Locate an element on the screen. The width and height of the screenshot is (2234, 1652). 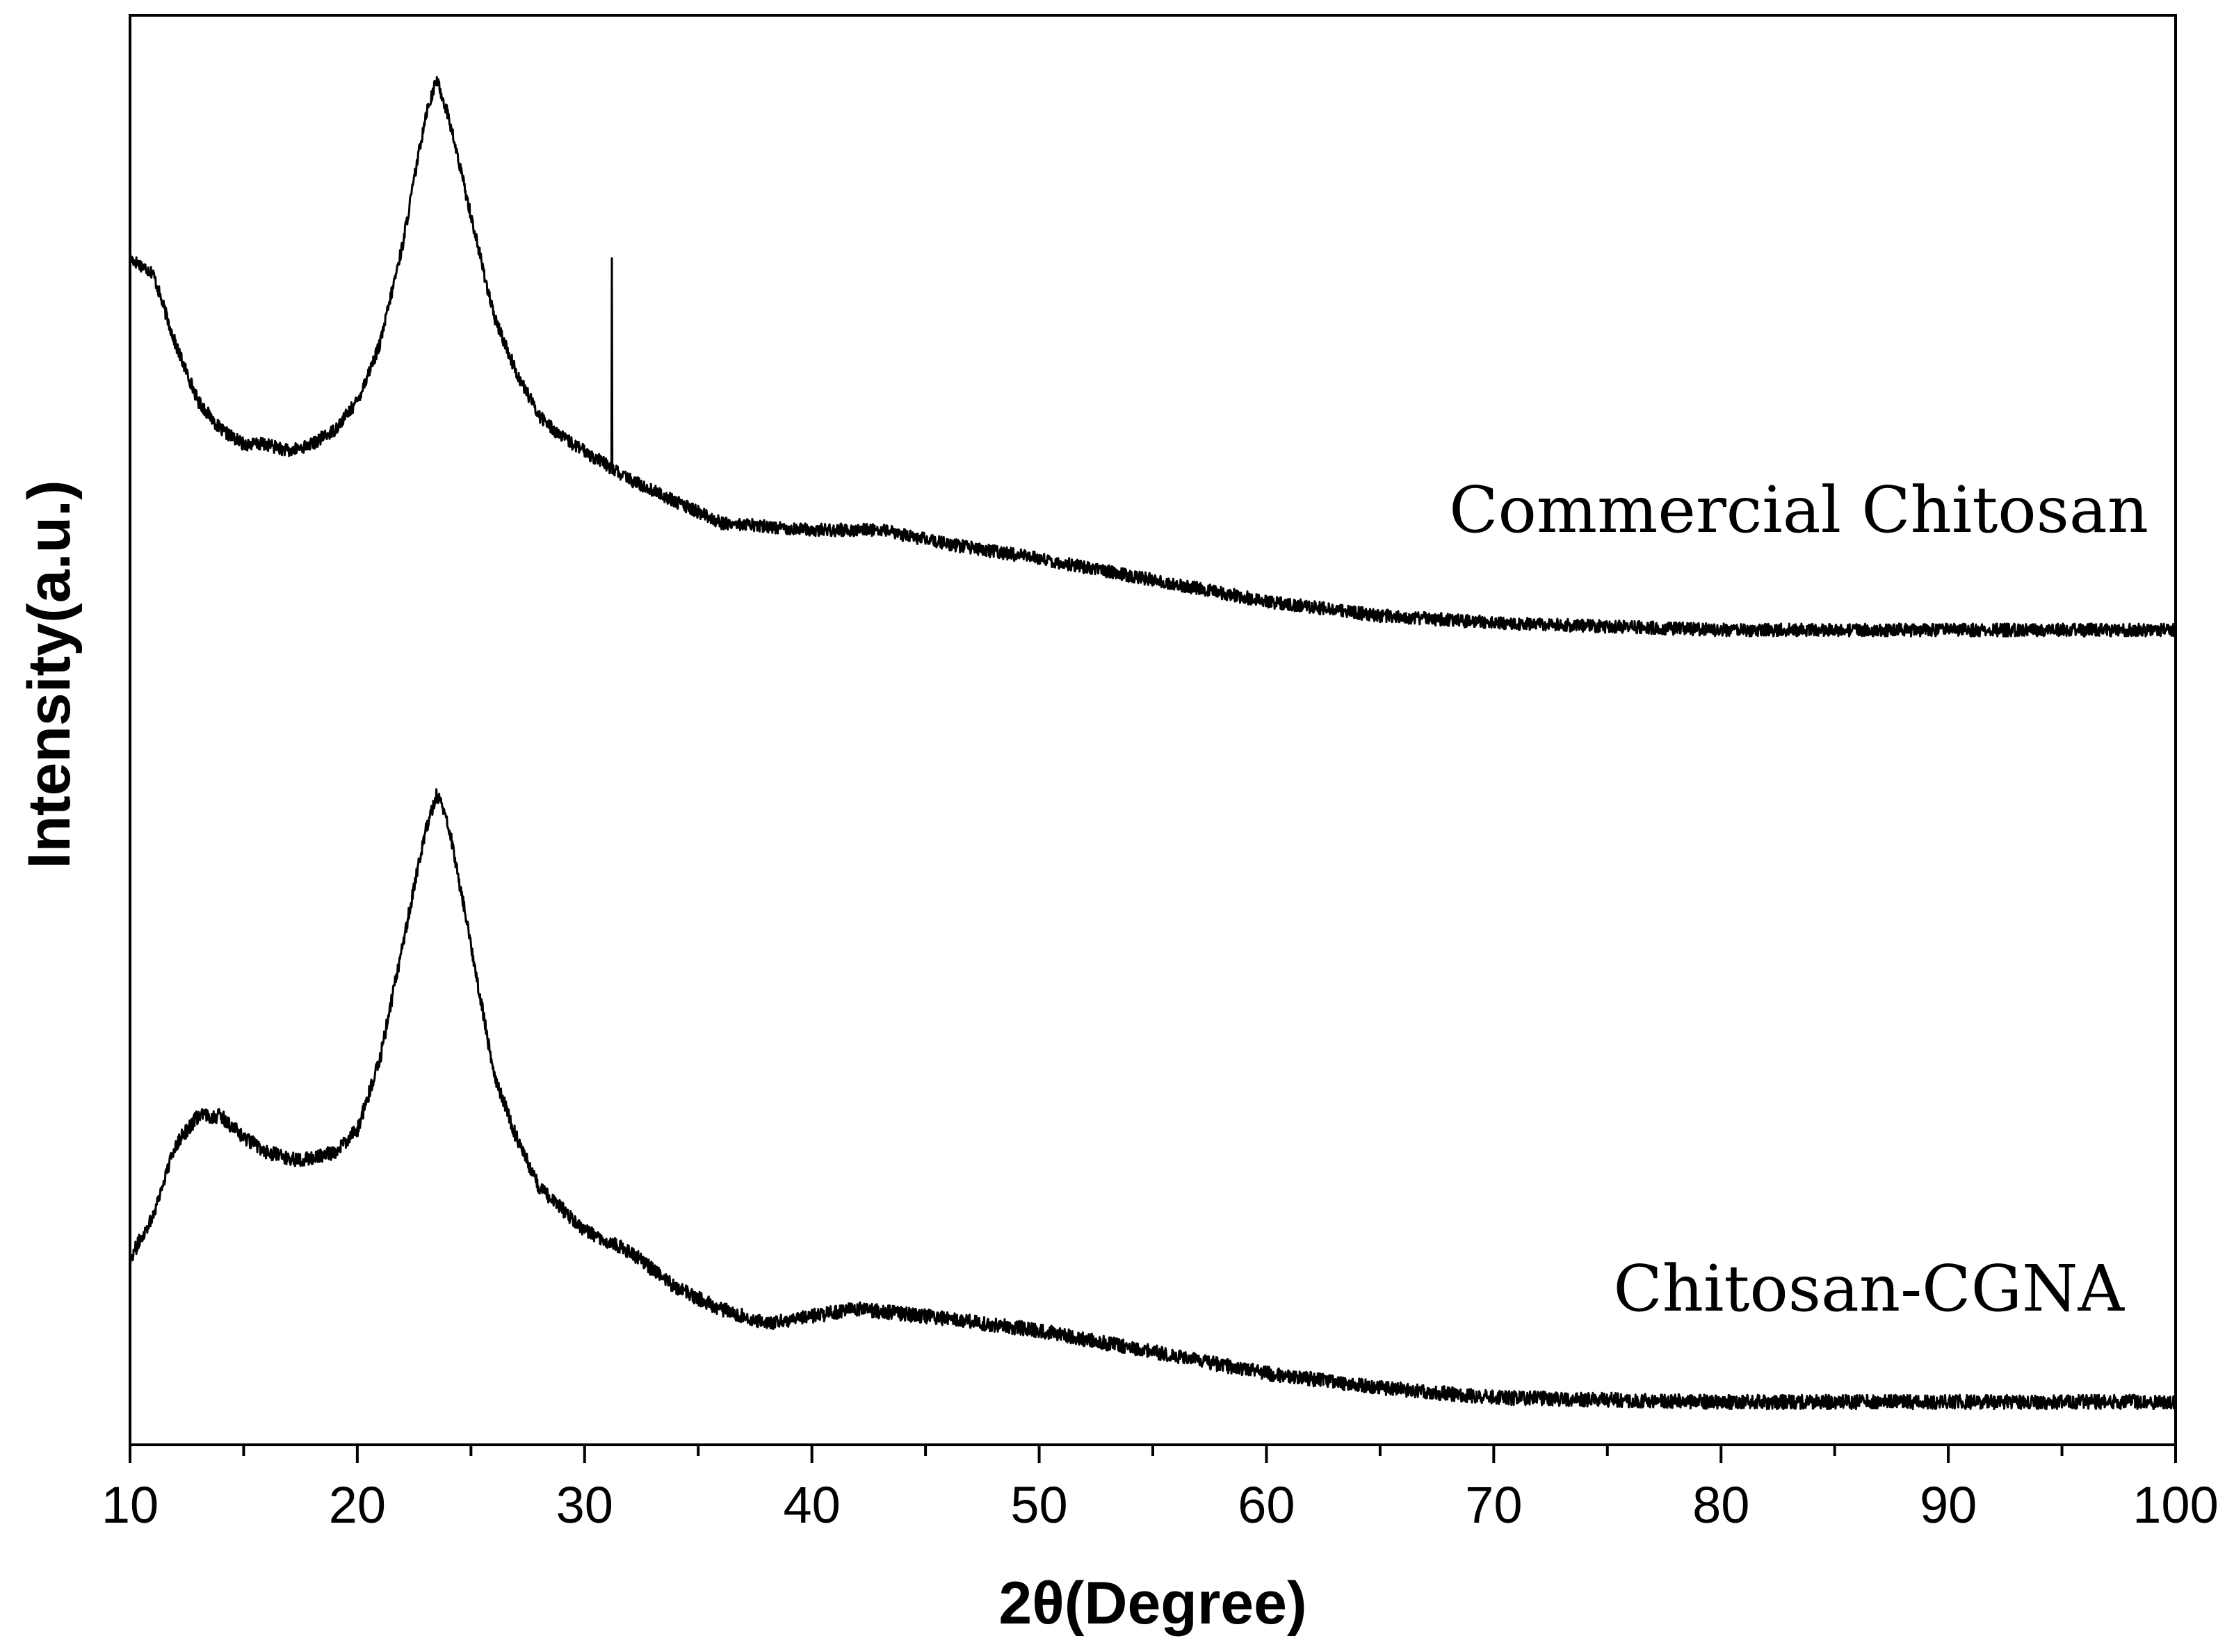
x-tick-label: 10 is located at coordinates (130, 1505).